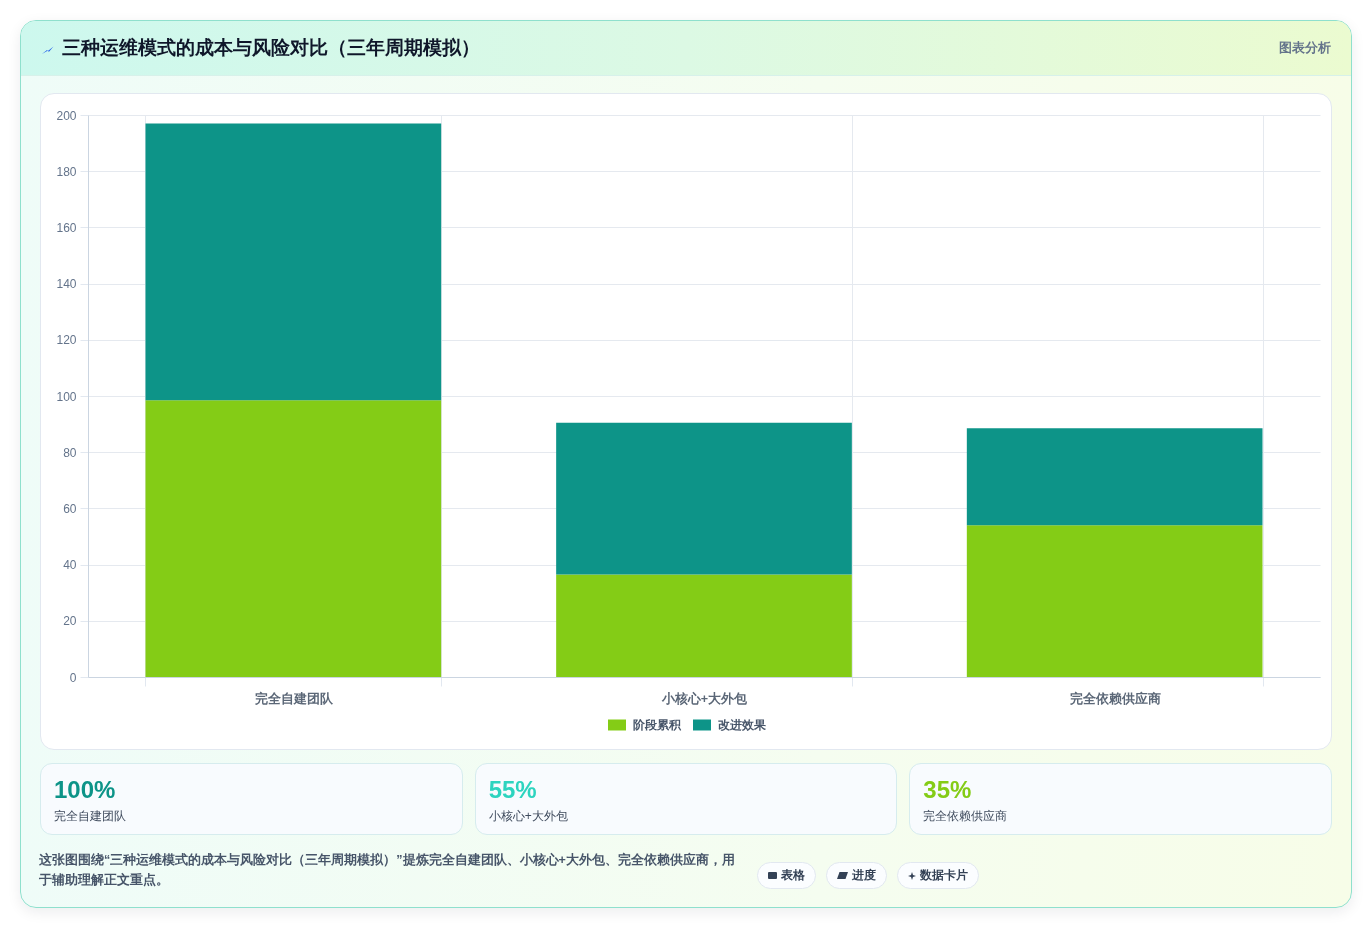 The height and width of the screenshot is (930, 1372). What do you see at coordinates (294, 698) in the screenshot?
I see `x-tick-label: 完全自建团队` at bounding box center [294, 698].